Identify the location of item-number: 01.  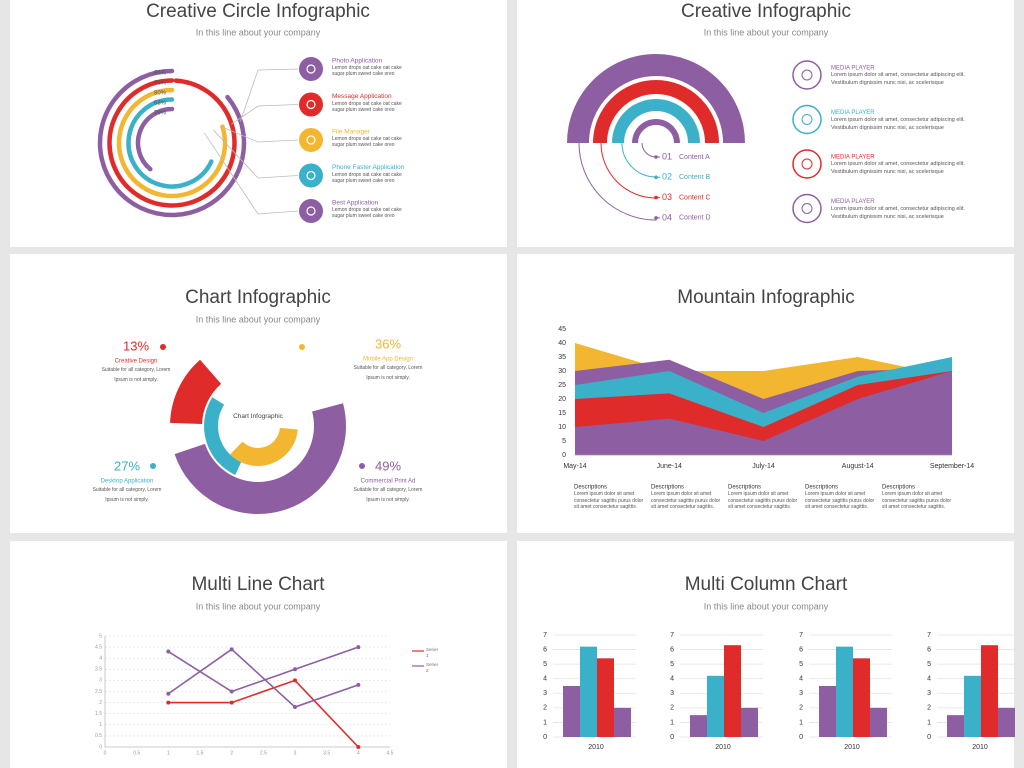
(667, 156).